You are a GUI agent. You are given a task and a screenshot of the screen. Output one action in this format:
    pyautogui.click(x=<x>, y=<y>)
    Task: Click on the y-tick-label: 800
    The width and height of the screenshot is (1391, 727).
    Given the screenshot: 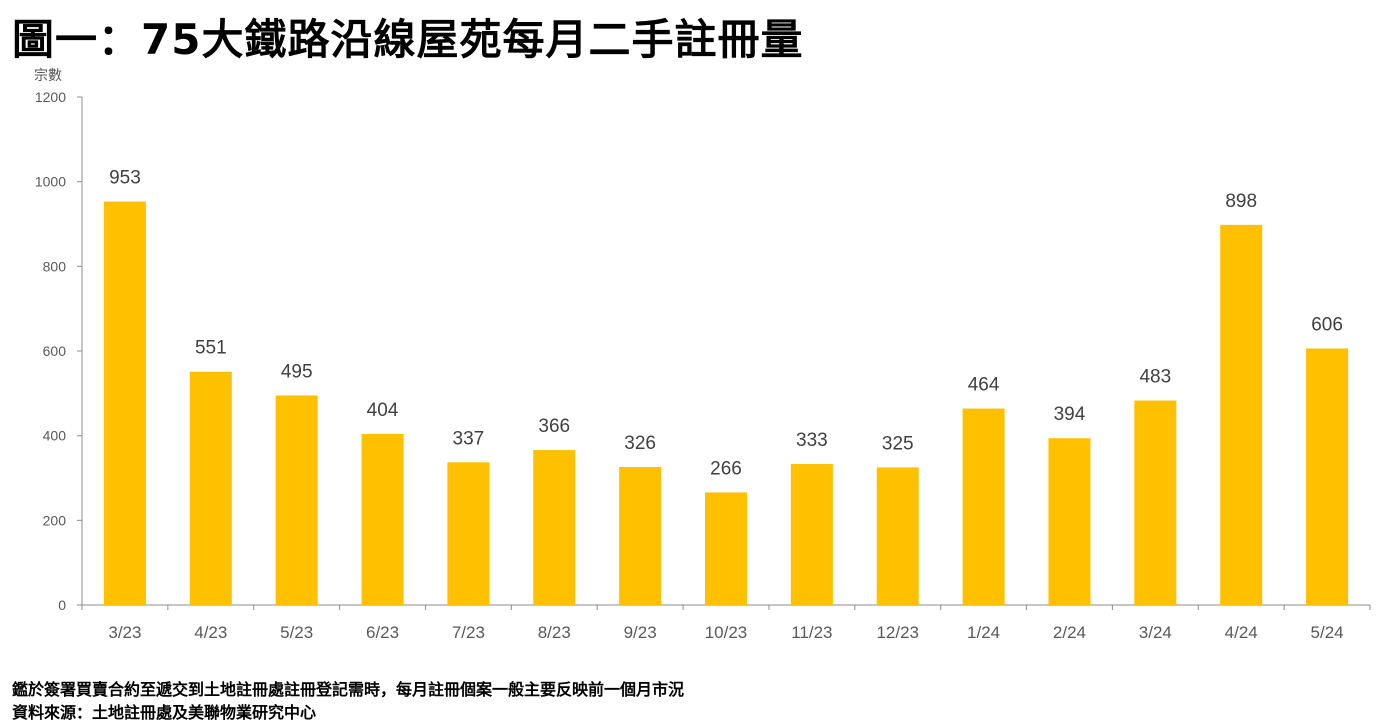 What is the action you would take?
    pyautogui.click(x=55, y=266)
    